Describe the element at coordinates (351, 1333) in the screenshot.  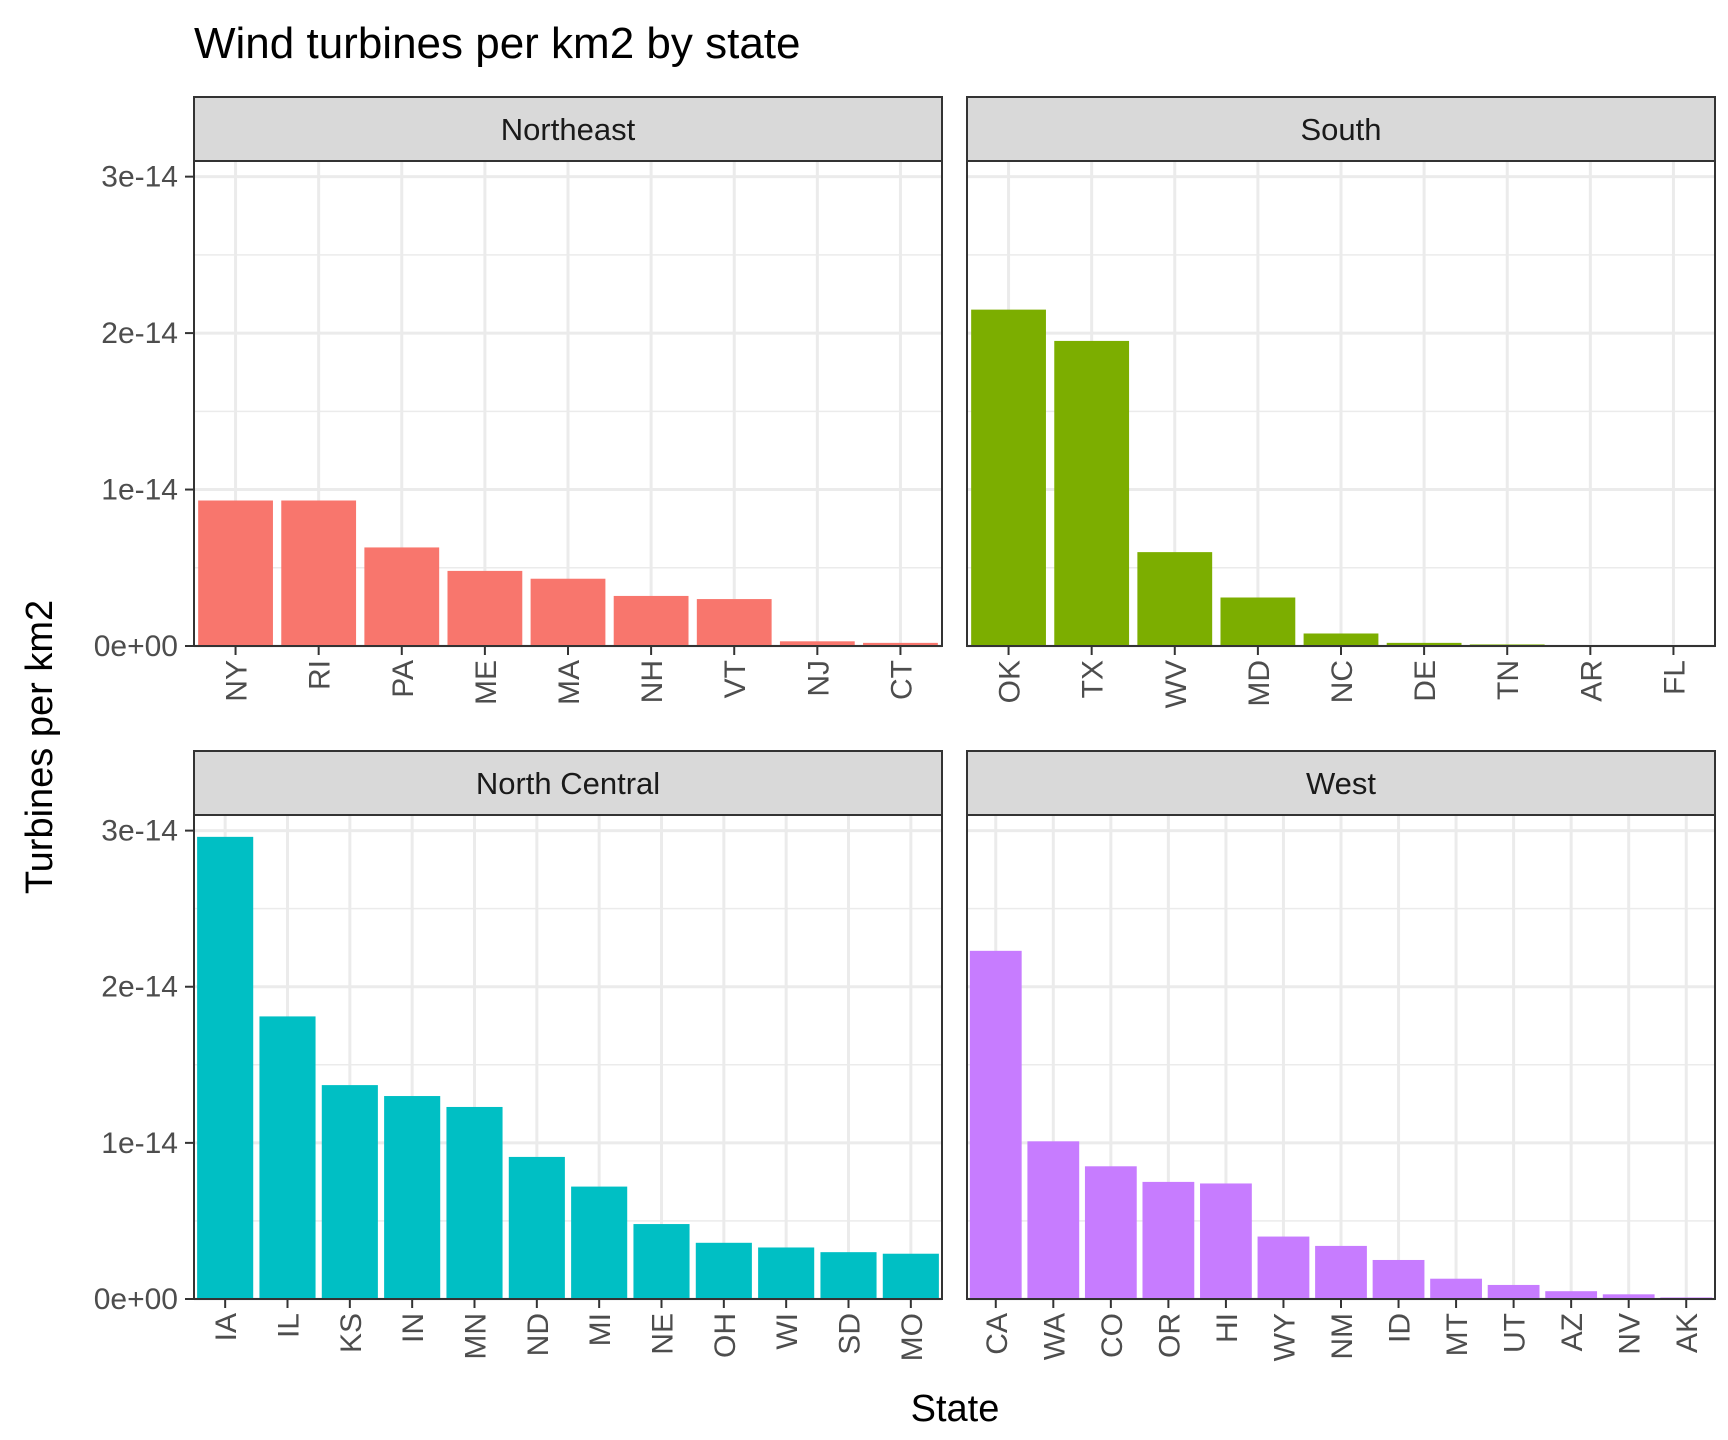
I see `x-tick-label: KS` at that location.